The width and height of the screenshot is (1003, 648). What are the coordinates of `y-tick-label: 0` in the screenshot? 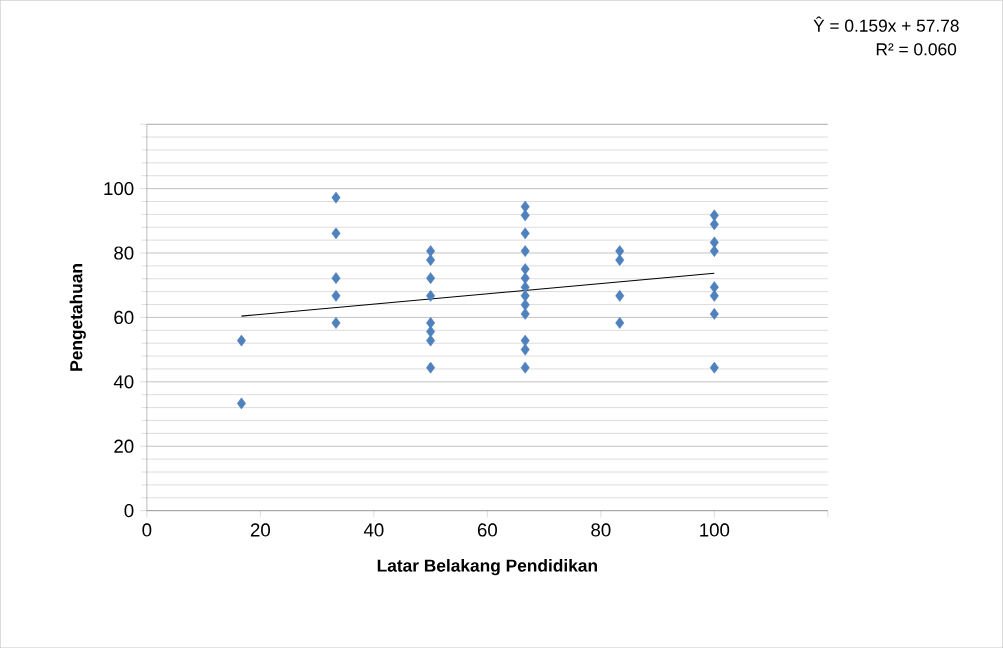 It's located at (129, 510).